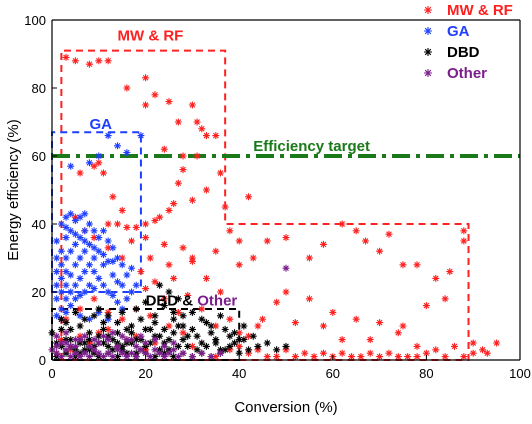 This screenshot has height=424, width=532. What do you see at coordinates (520, 373) in the screenshot?
I see `x-tick-label-5: 100` at bounding box center [520, 373].